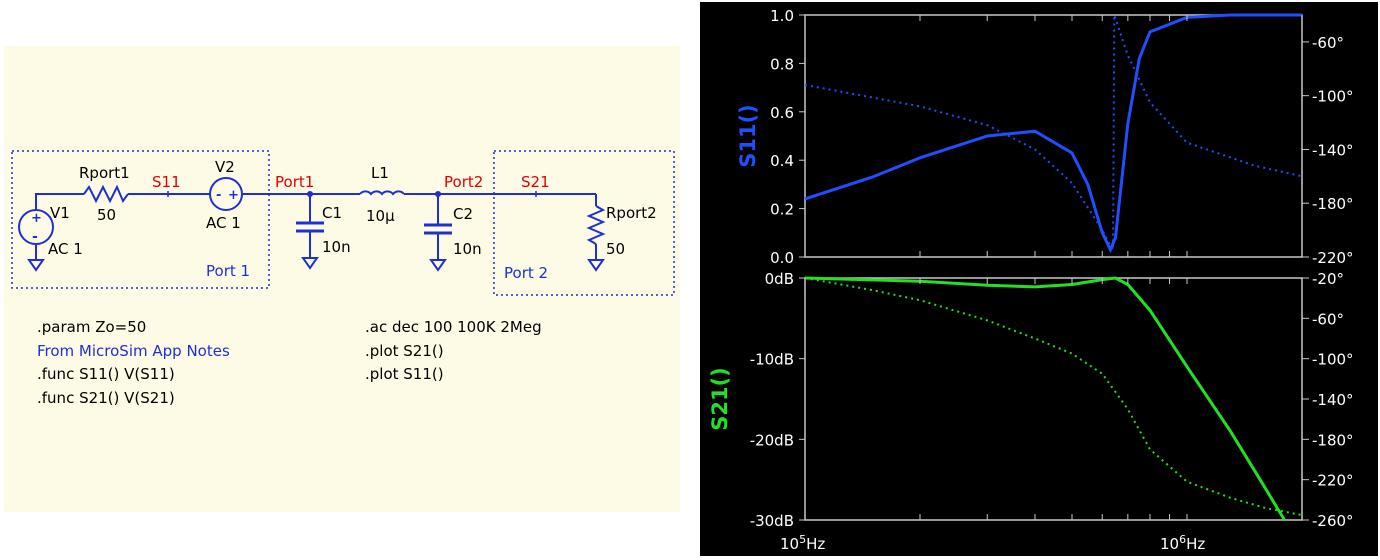 This screenshot has height=560, width=1380. I want to click on port1-box, so click(140, 219).